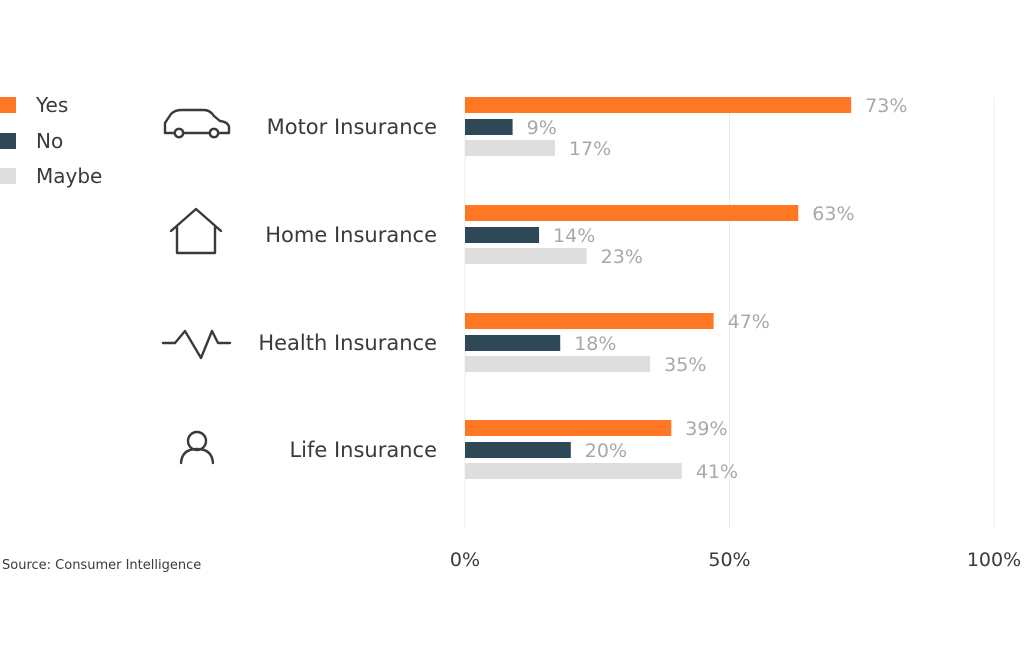 Image resolution: width=1024 pixels, height=658 pixels. Describe the element at coordinates (8, 176) in the screenshot. I see `legend-swatch-maybe` at that location.